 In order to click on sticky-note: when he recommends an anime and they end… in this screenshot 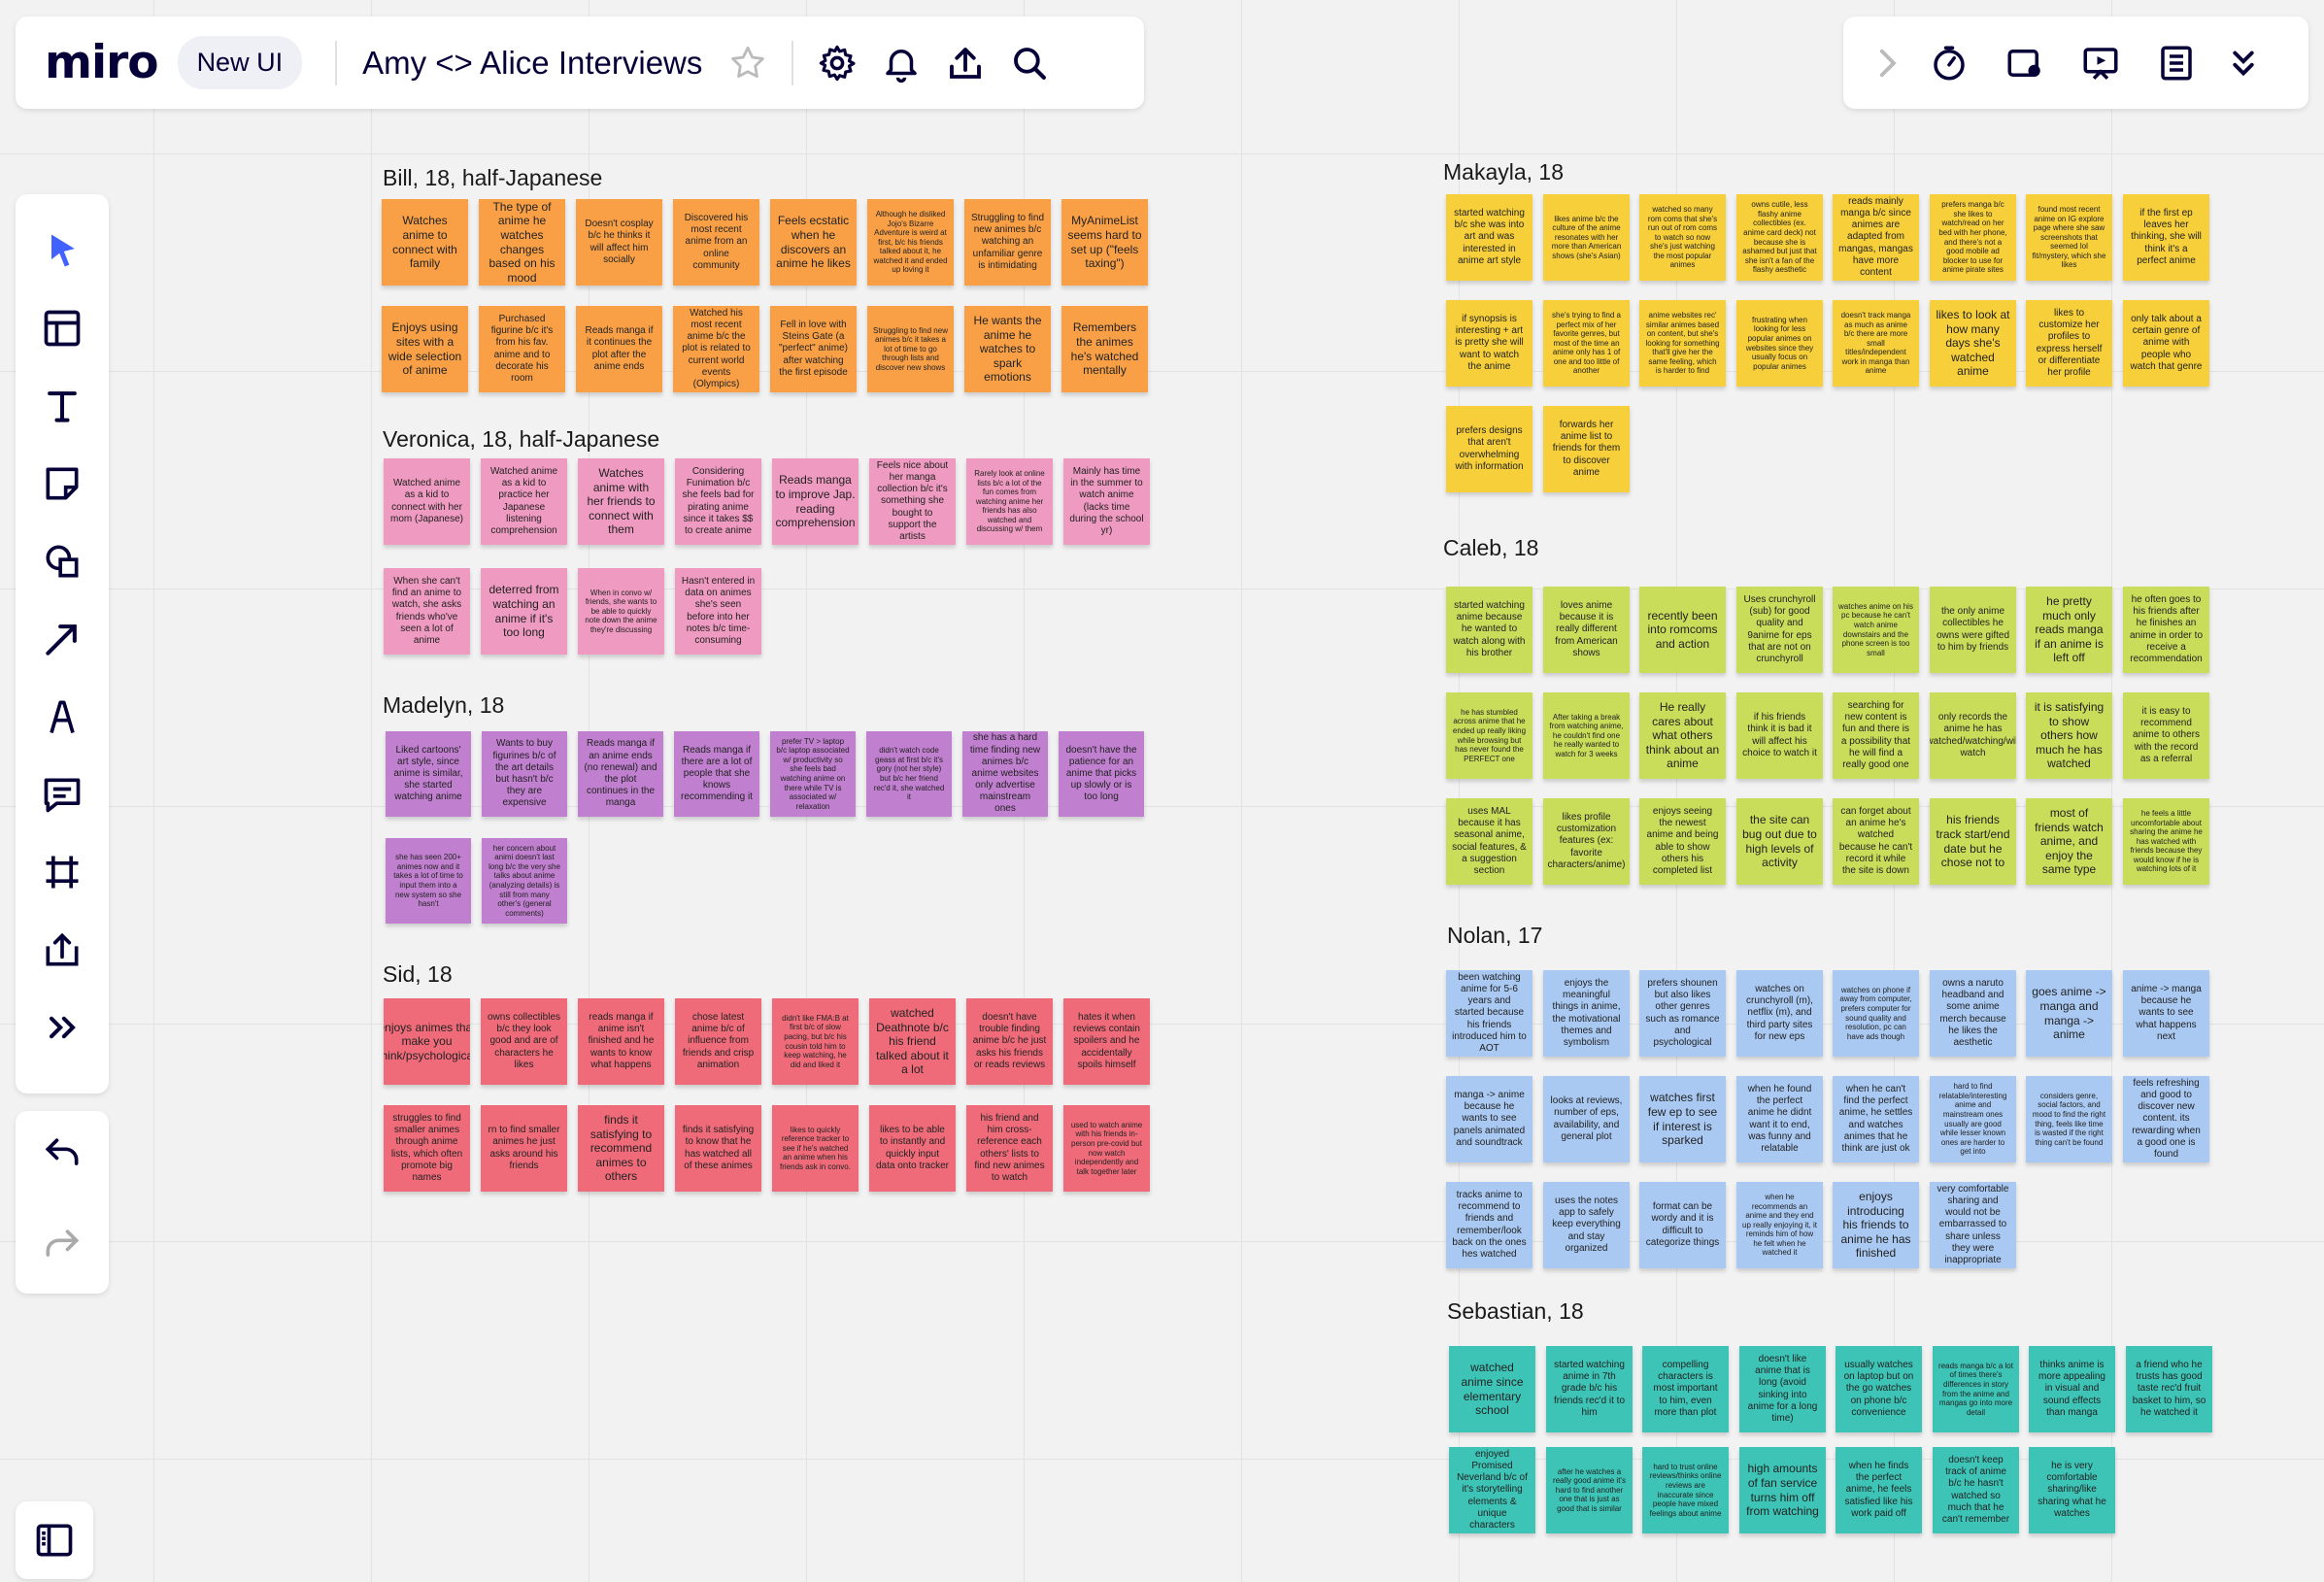, I will do `click(1780, 1225)`.